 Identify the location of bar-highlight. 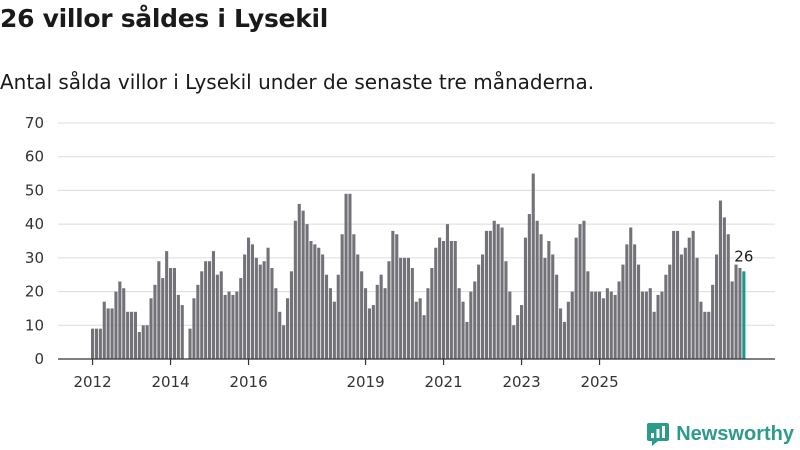
(744, 315).